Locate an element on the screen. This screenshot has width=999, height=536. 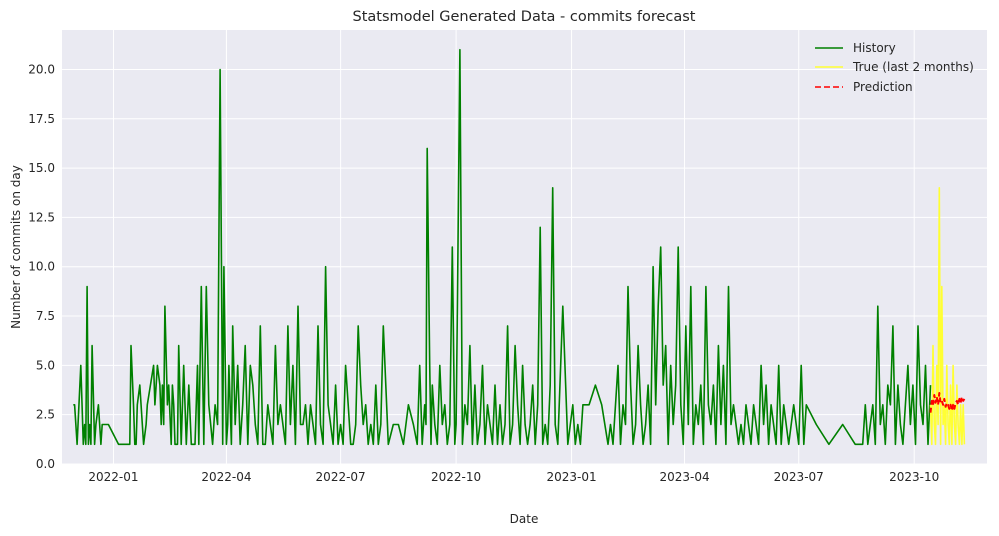
y-tick-label: 0.0 is located at coordinates (45, 464).